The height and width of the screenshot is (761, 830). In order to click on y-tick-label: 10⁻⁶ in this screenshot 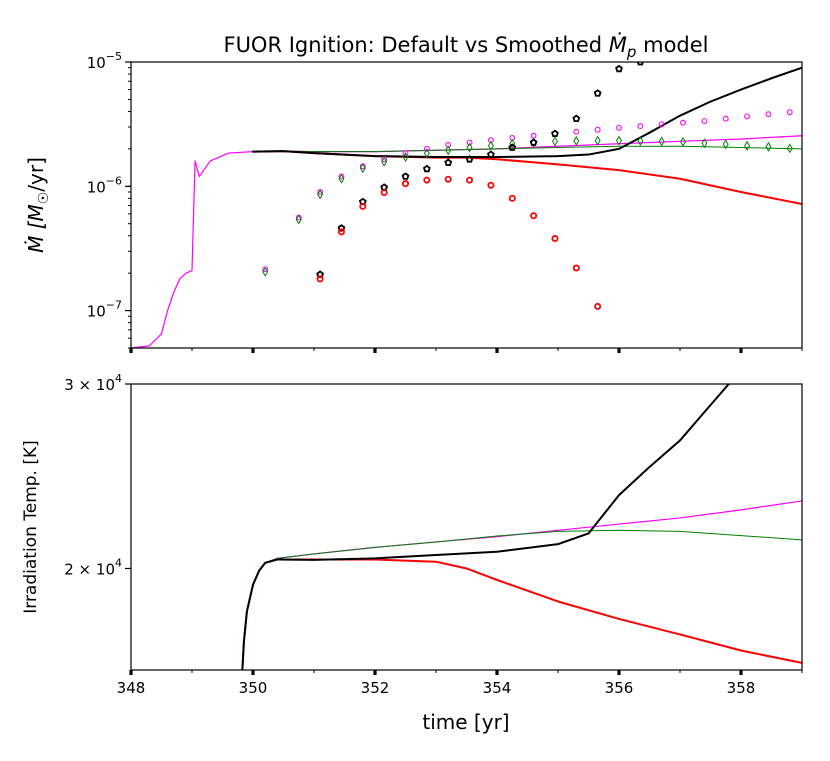, I will do `click(104, 185)`.